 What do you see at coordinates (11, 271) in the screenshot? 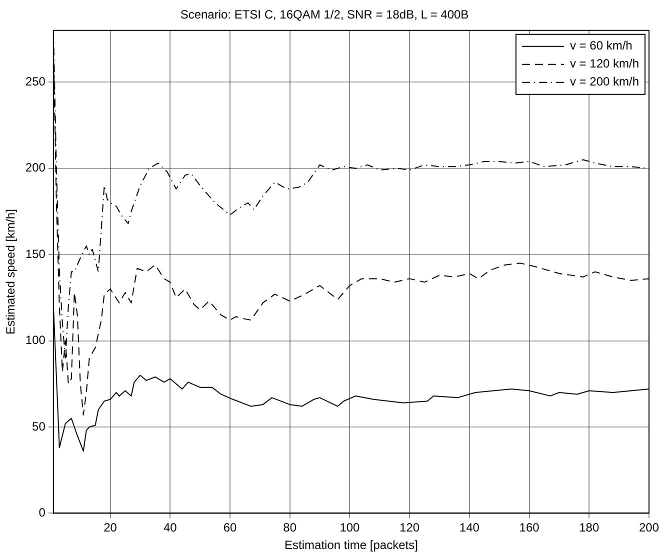
I see `y-axis-title: Estimated speed [km/h]` at bounding box center [11, 271].